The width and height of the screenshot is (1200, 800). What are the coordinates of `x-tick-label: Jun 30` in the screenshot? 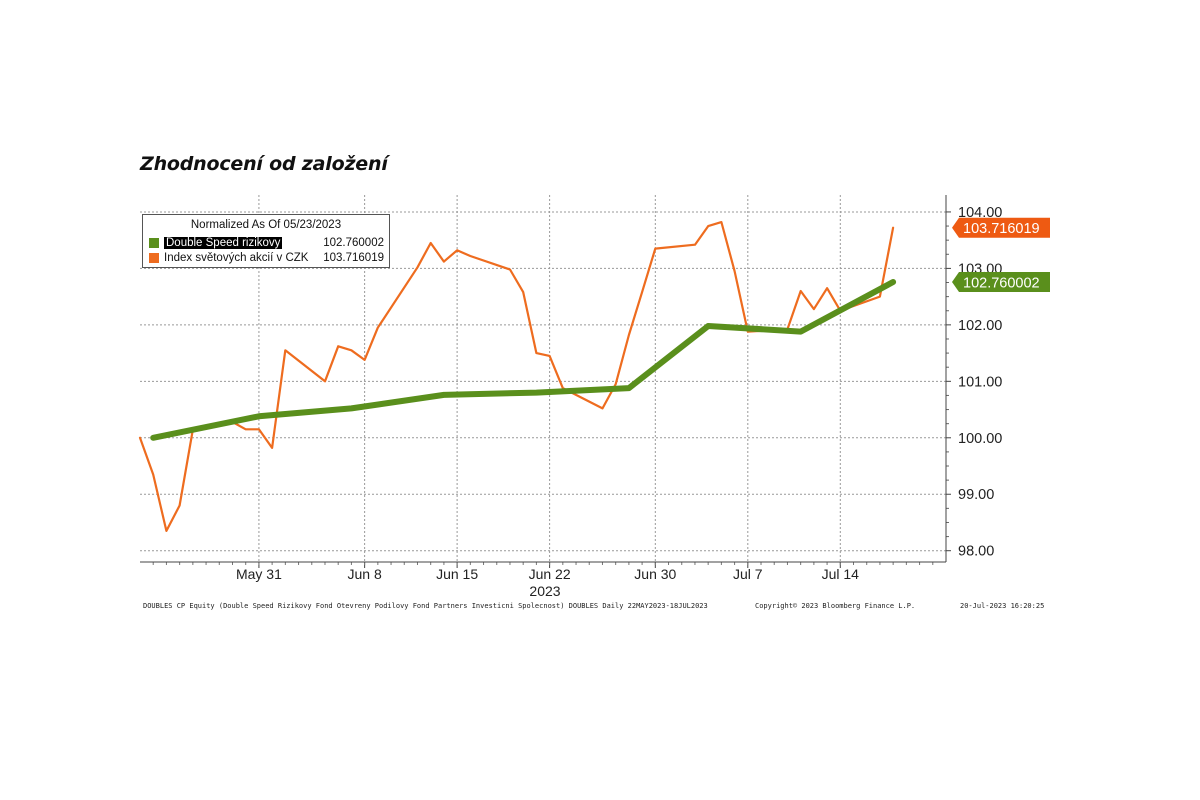 It's located at (655, 574).